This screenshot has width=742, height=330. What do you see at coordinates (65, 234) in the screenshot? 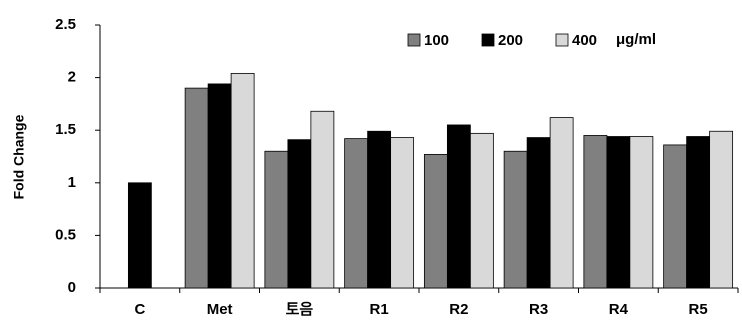
I see `y-tick-label: 0.5` at bounding box center [65, 234].